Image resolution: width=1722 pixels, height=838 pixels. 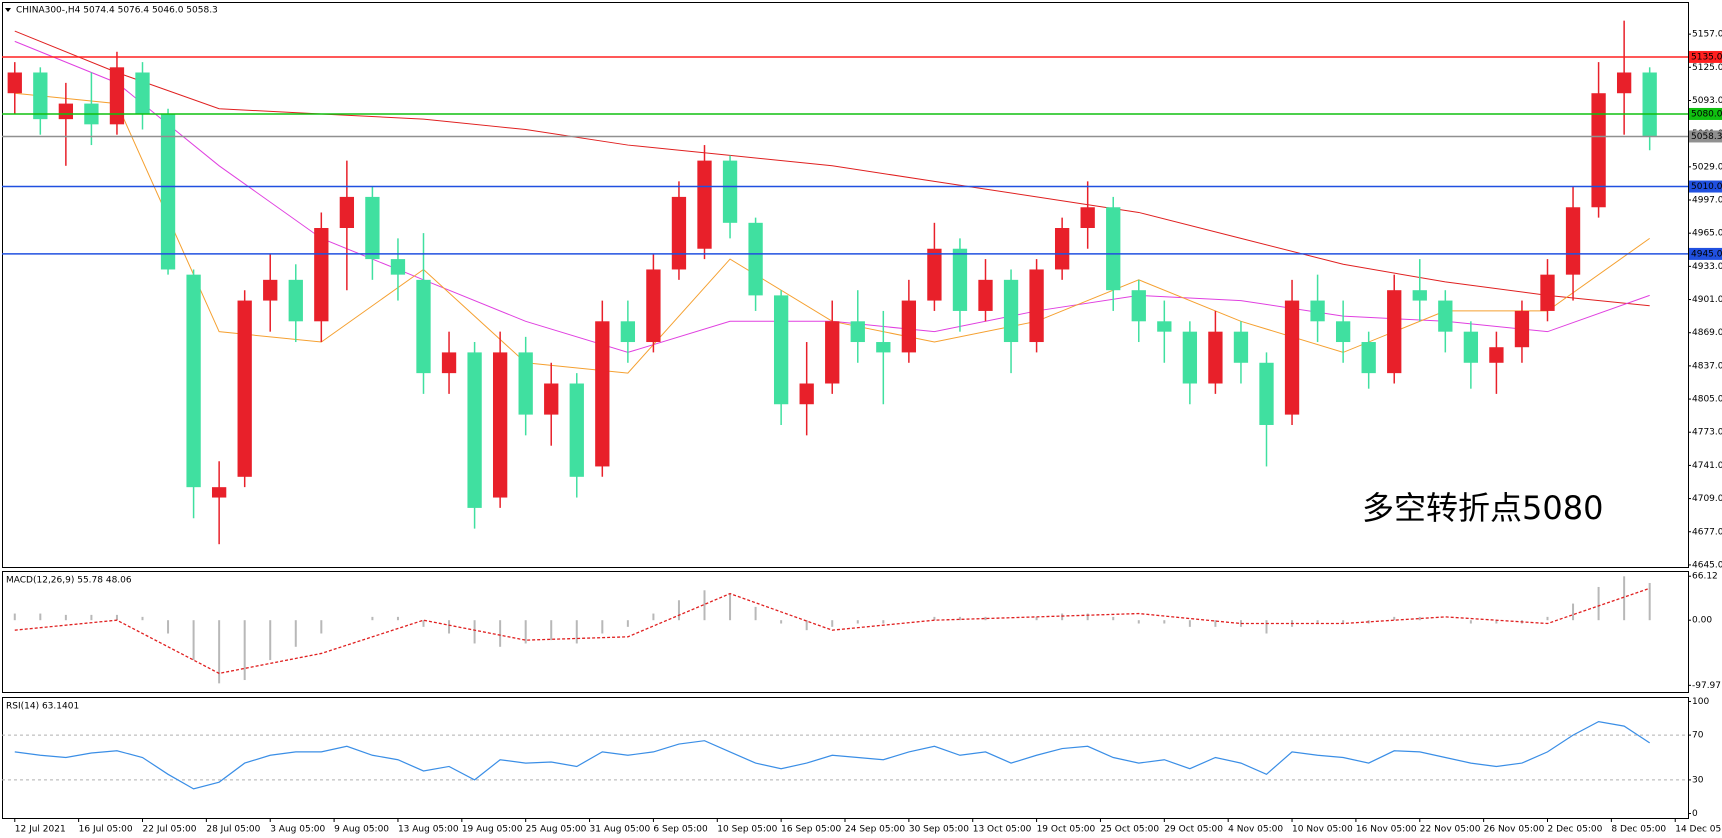 What do you see at coordinates (875, 830) in the screenshot?
I see `x-tick-label: 24 Sep 05:00` at bounding box center [875, 830].